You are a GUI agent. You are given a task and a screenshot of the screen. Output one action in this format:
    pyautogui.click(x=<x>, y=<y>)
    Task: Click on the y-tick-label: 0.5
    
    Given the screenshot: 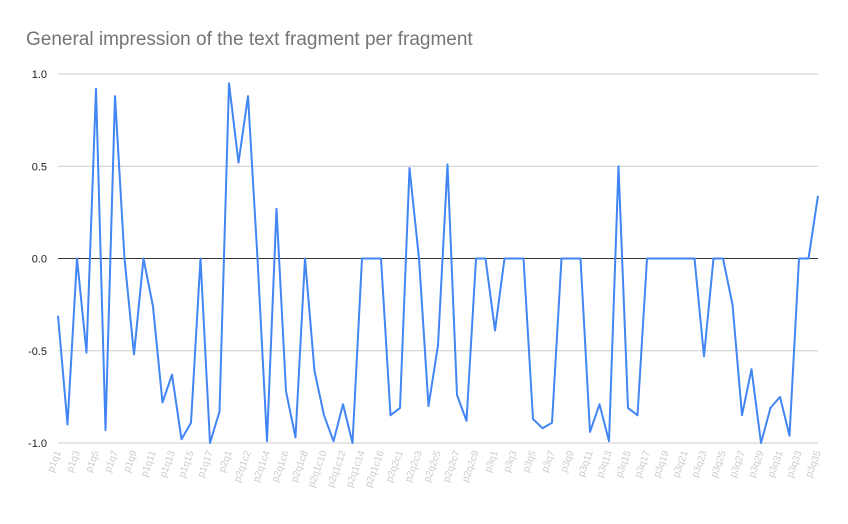 What is the action you would take?
    pyautogui.click(x=39, y=167)
    